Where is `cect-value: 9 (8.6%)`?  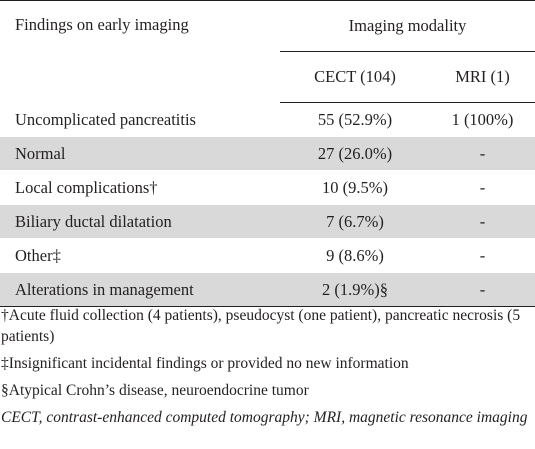 cect-value: 9 (8.6%) is located at coordinates (355, 255).